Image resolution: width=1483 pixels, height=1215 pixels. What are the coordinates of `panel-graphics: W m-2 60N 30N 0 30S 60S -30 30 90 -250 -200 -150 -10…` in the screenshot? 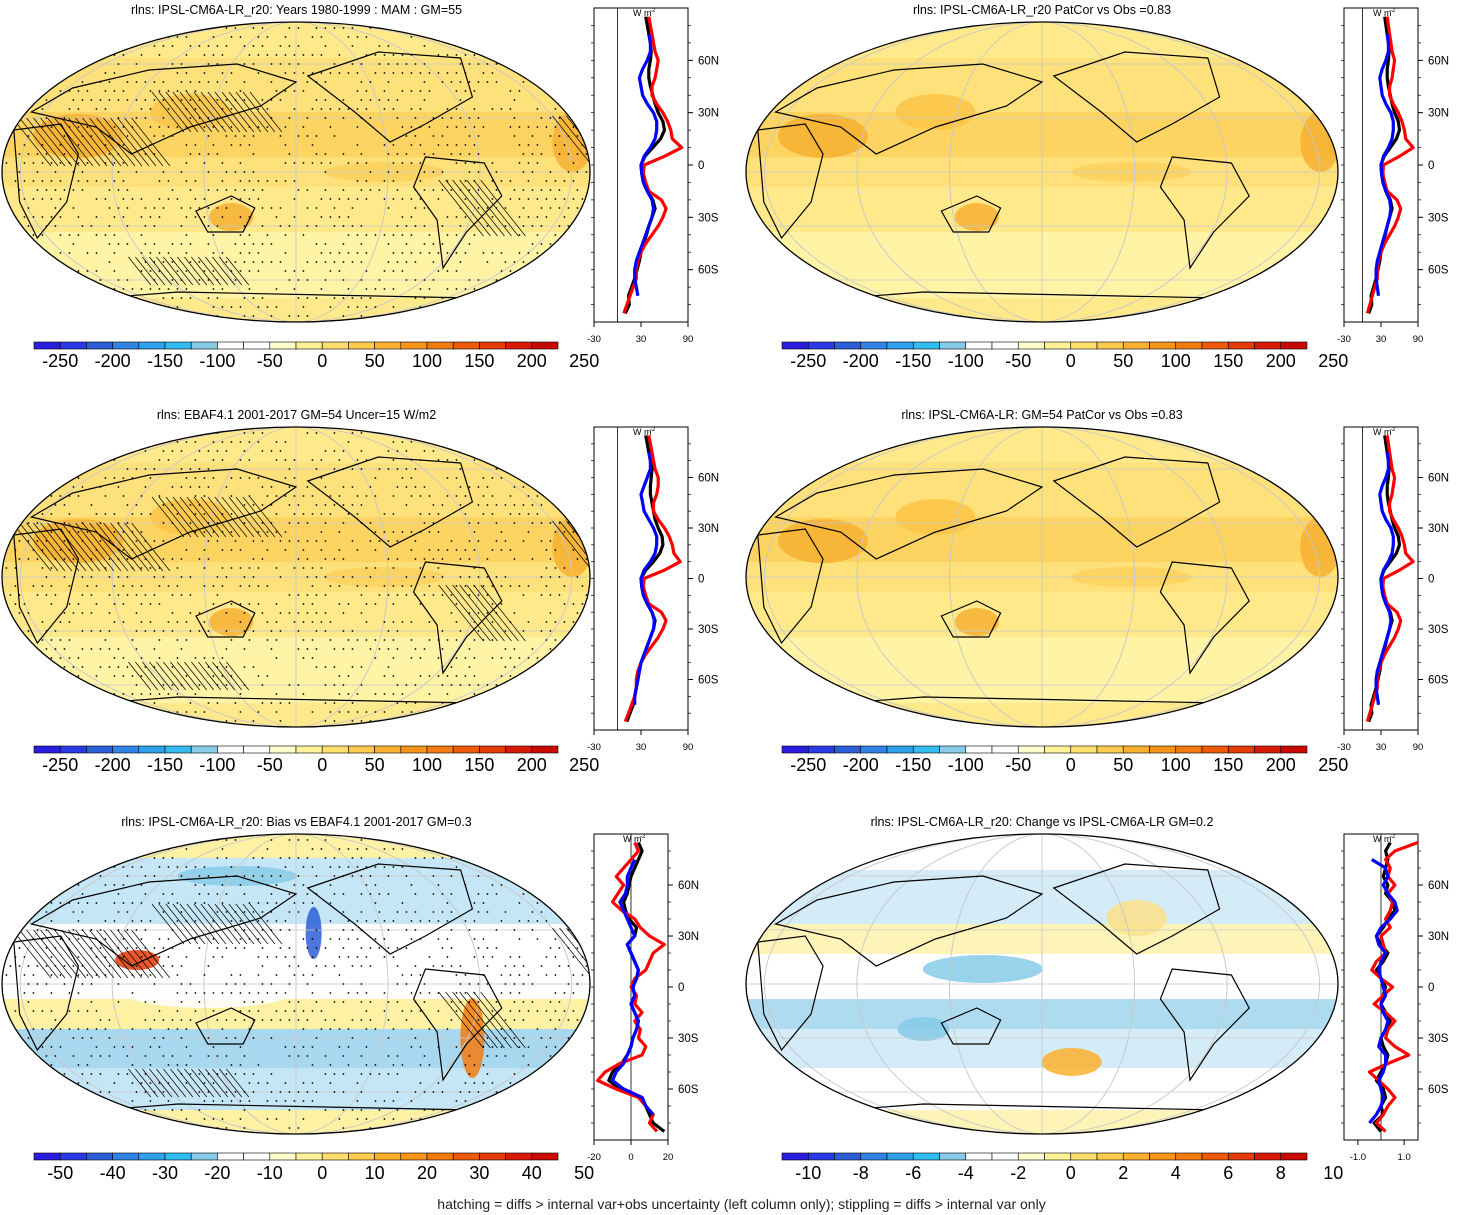 It's located at (360, 189).